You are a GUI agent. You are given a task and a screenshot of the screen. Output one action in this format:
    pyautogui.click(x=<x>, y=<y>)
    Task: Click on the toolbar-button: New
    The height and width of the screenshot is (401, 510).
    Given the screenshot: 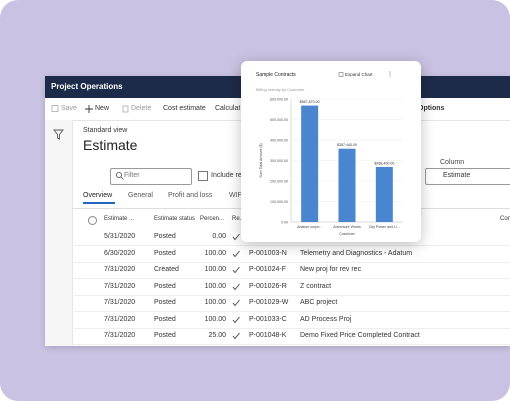 What is the action you would take?
    pyautogui.click(x=102, y=108)
    